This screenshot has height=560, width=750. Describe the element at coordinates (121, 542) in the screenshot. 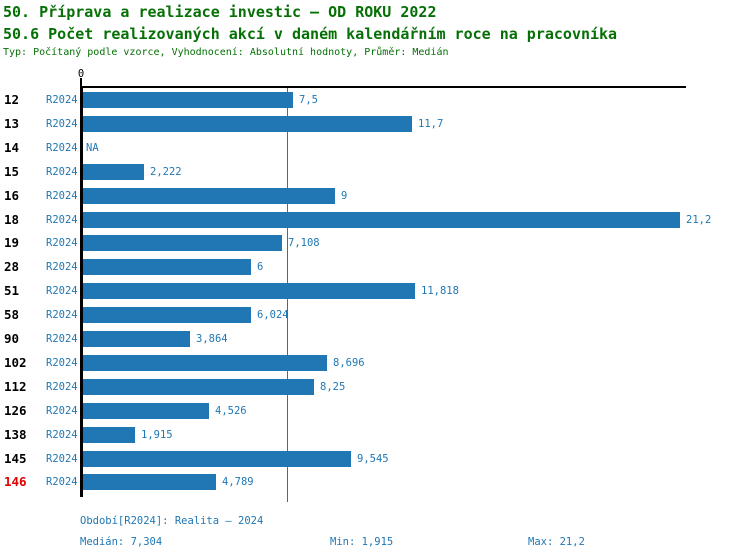

I see `median-summary-label: Medián: 7,304` at that location.